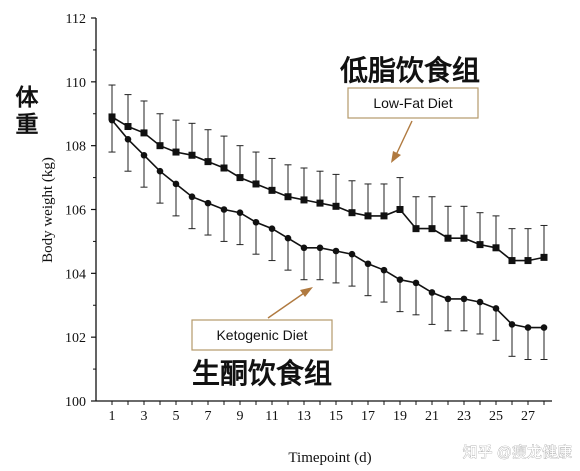 The width and height of the screenshot is (580, 471). What do you see at coordinates (290, 303) in the screenshot?
I see `keto-arrow` at bounding box center [290, 303].